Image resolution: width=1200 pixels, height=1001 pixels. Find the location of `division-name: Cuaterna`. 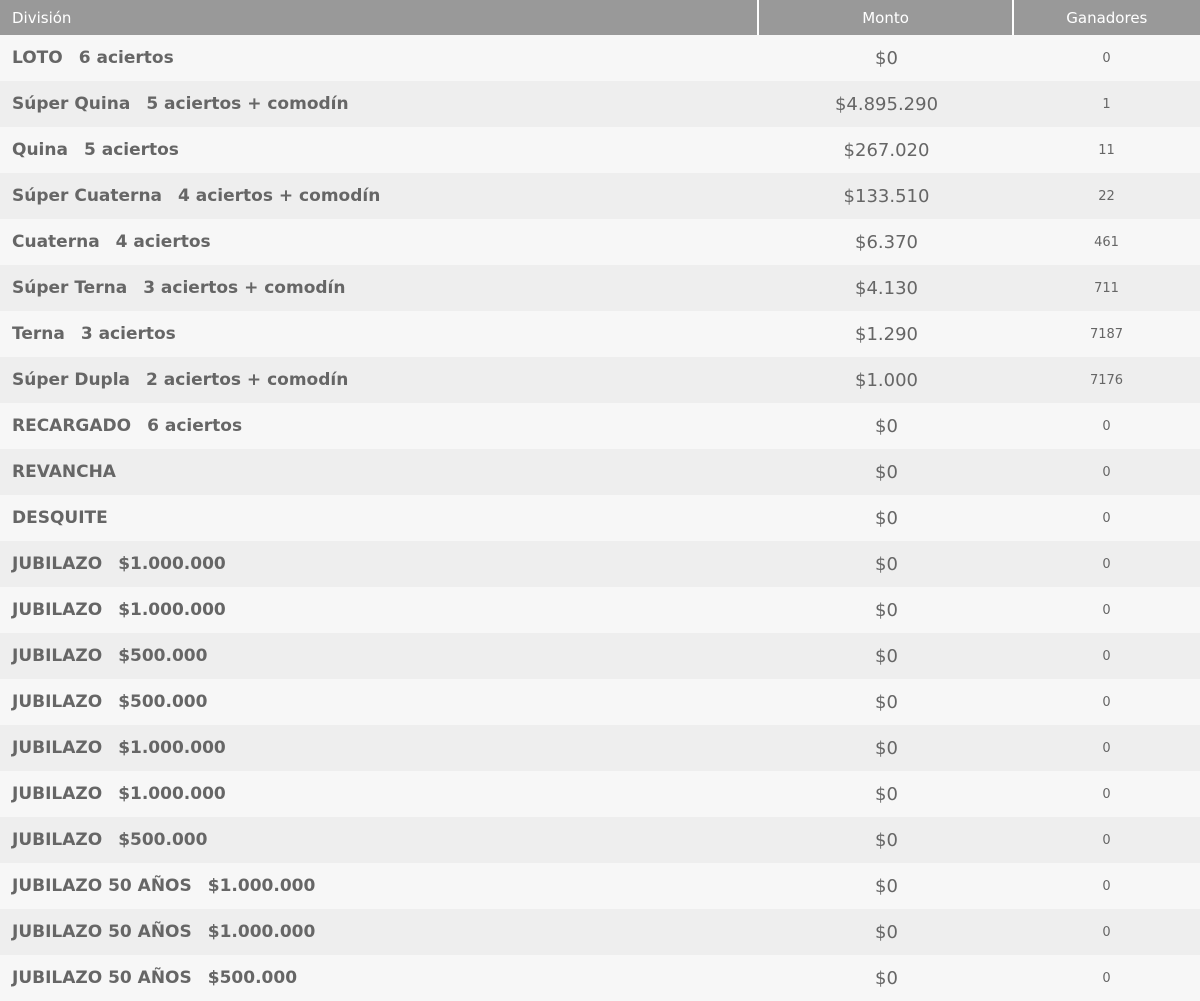

division-name: Cuaterna is located at coordinates (56, 242).